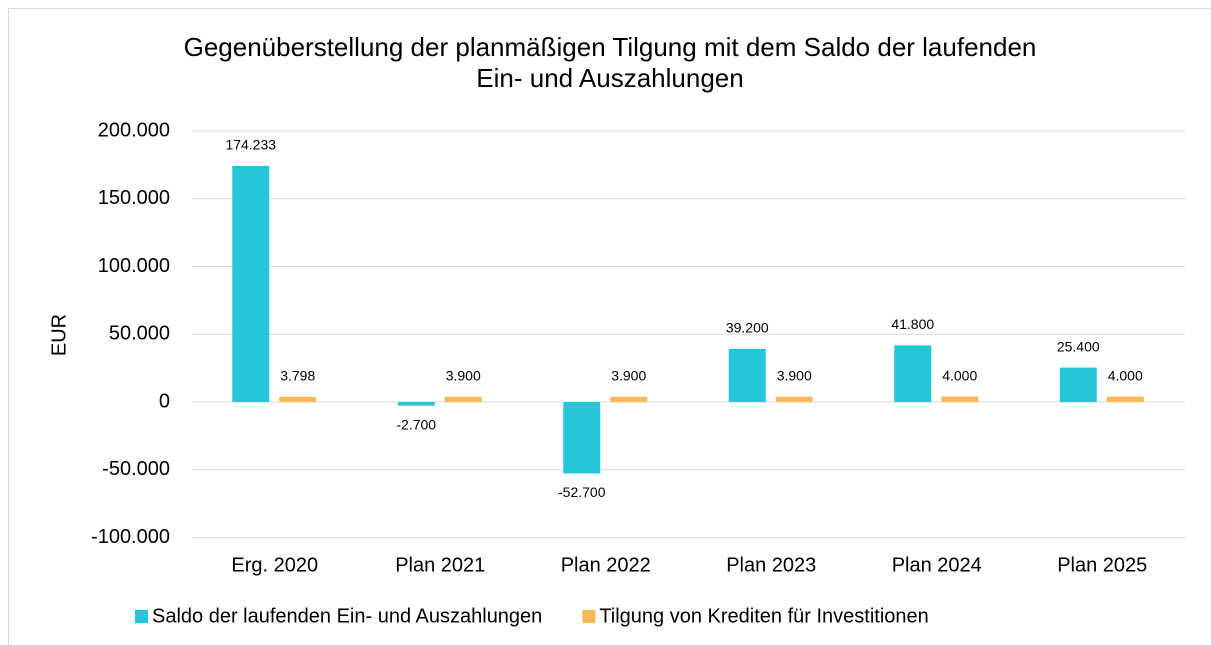 The width and height of the screenshot is (1211, 645). Describe the element at coordinates (747, 328) in the screenshot. I see `value-label: 39.200` at that location.